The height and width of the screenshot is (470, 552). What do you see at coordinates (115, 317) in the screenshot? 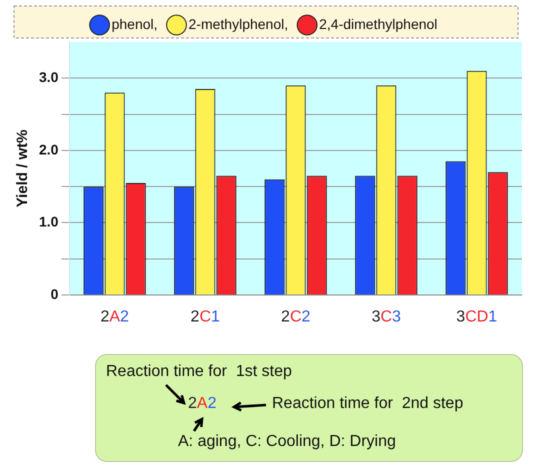
I see `x-tick-label: 2A2` at bounding box center [115, 317].